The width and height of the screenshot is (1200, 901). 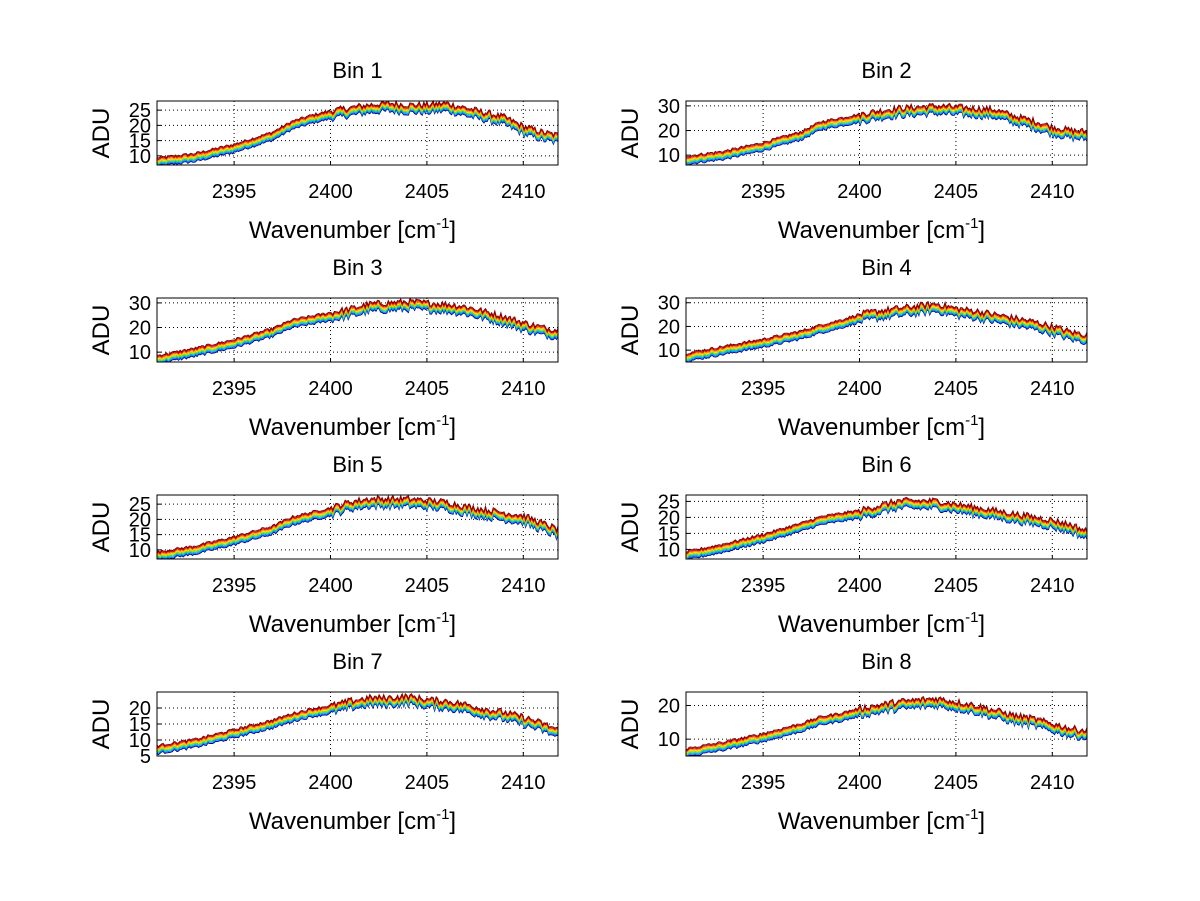 I want to click on chart-title: Bin 4, so click(x=886, y=267).